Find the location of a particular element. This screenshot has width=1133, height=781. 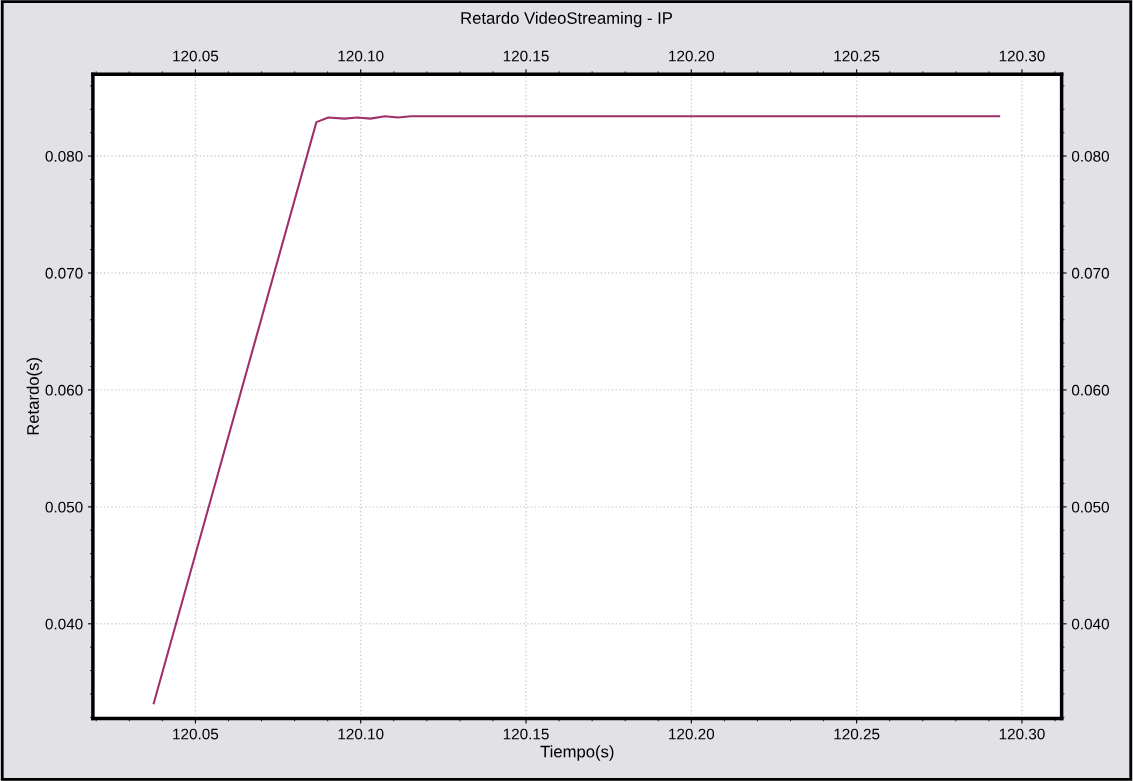

x-tick-label: 120.30 is located at coordinates (1022, 734).